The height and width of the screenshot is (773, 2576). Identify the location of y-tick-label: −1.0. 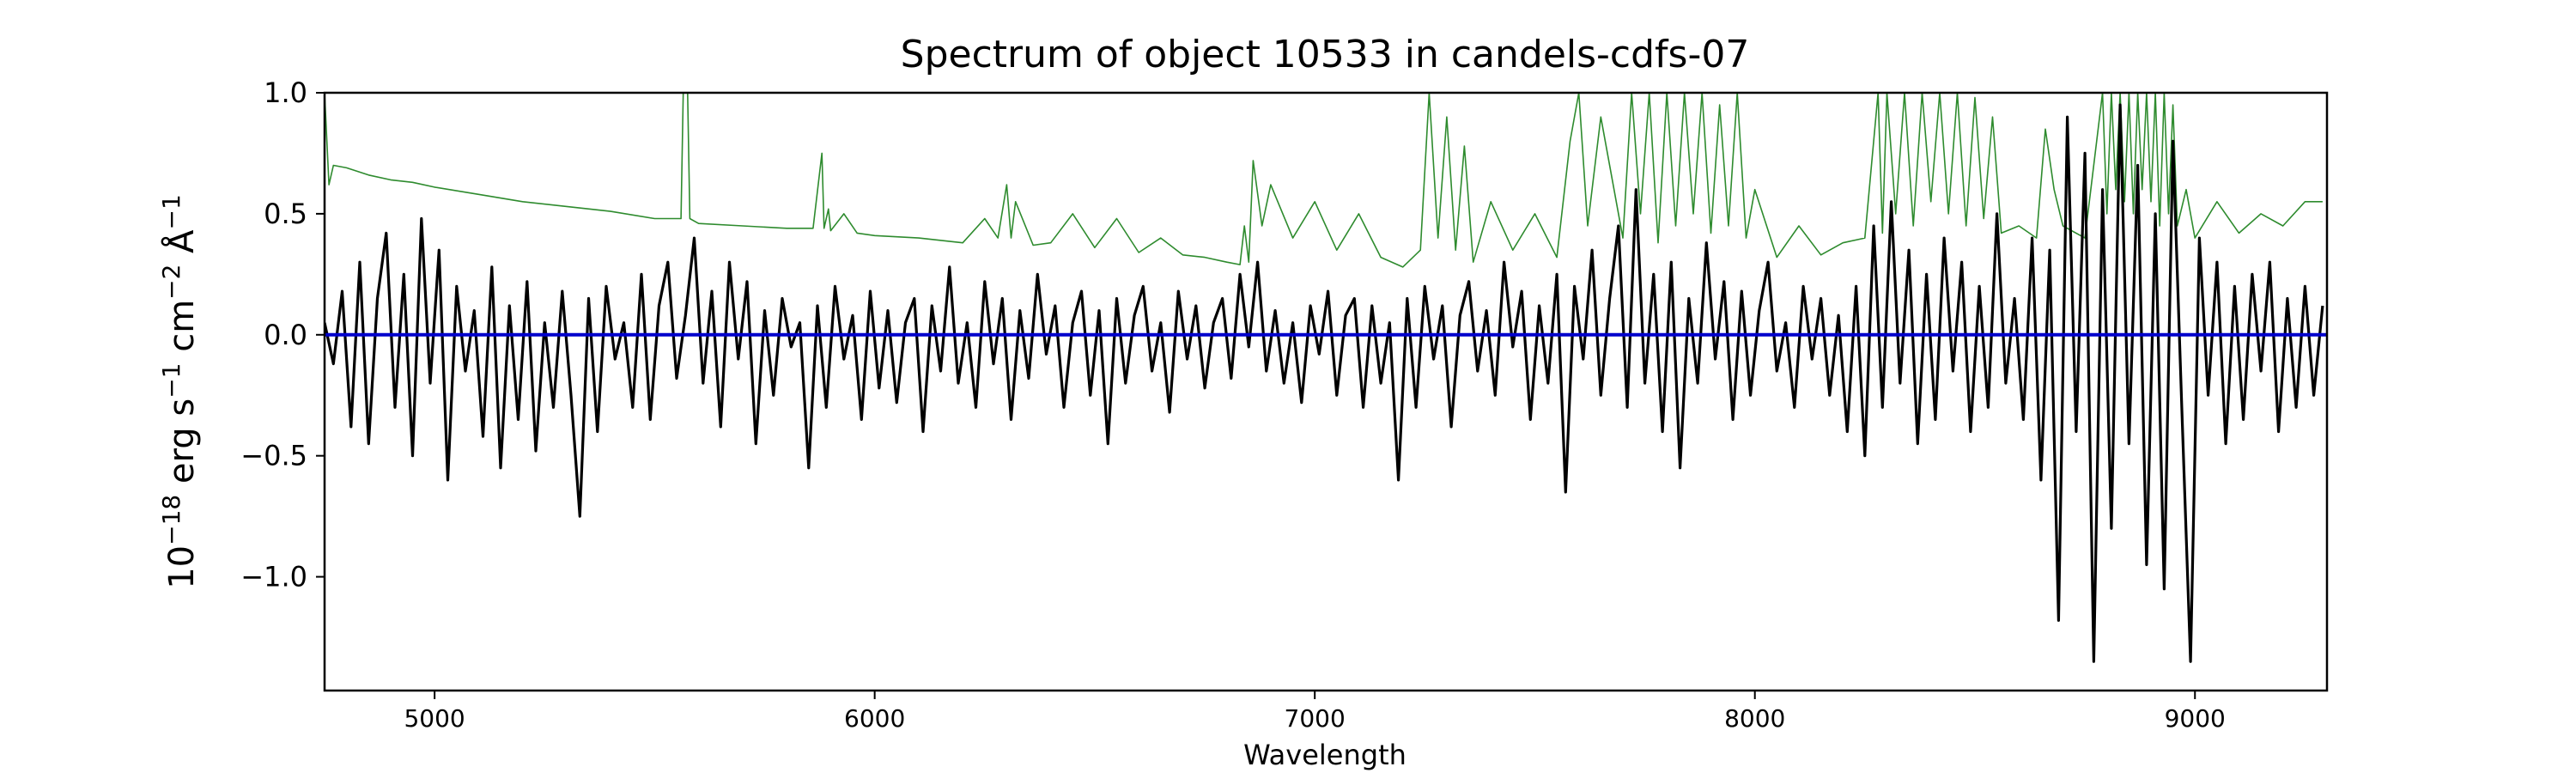
(273, 577).